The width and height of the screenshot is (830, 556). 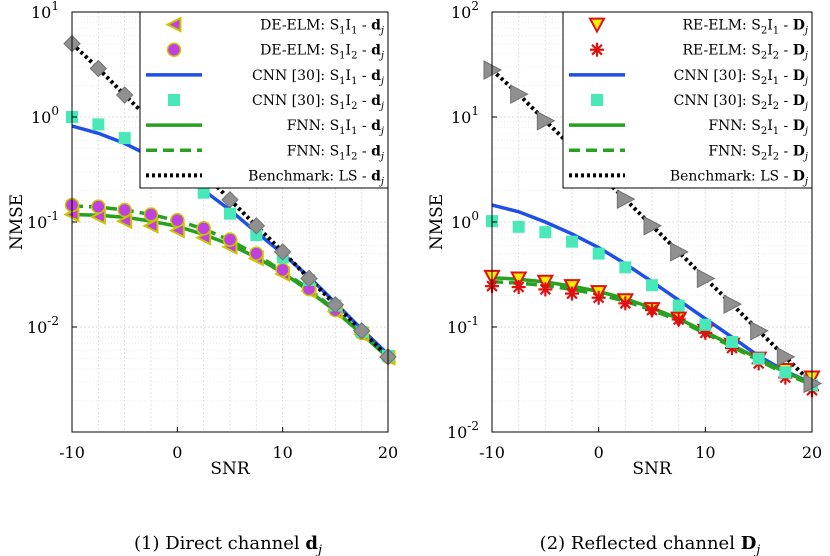 I want to click on caption-text: (1) Direct channel, so click(x=219, y=543).